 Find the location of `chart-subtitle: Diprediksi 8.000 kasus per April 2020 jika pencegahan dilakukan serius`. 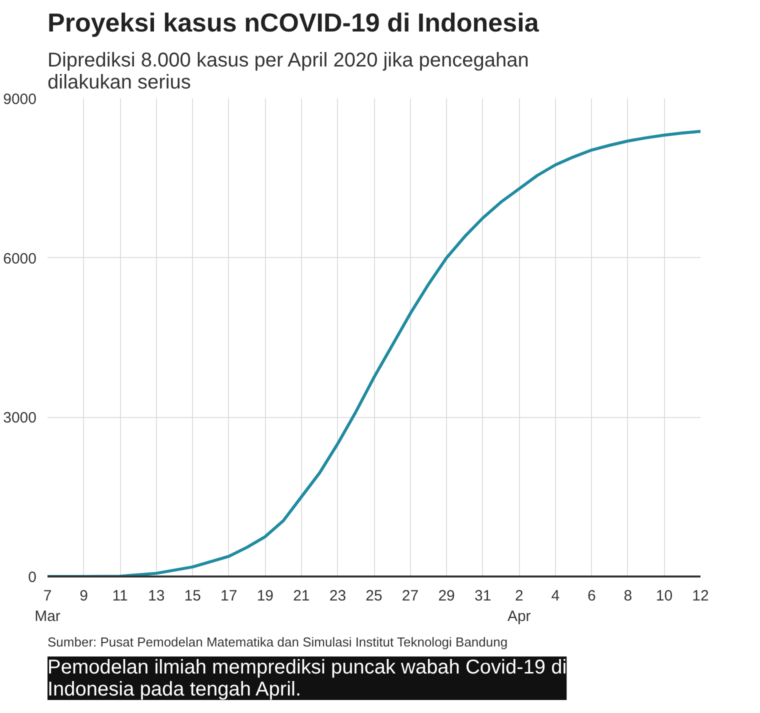

chart-subtitle: Diprediksi 8.000 kasus per April 2020 jika pencegahan dilakukan serius is located at coordinates (288, 72).